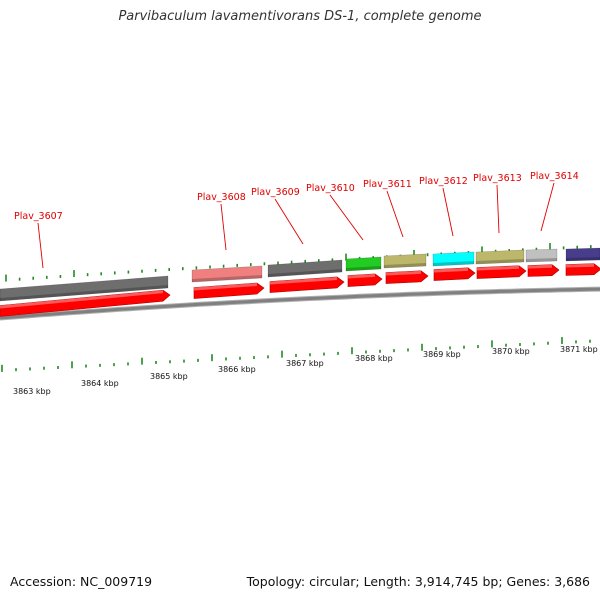 This screenshot has width=600, height=600. What do you see at coordinates (237, 369) in the screenshot?
I see `kbp-label: 3866 kbp` at bounding box center [237, 369].